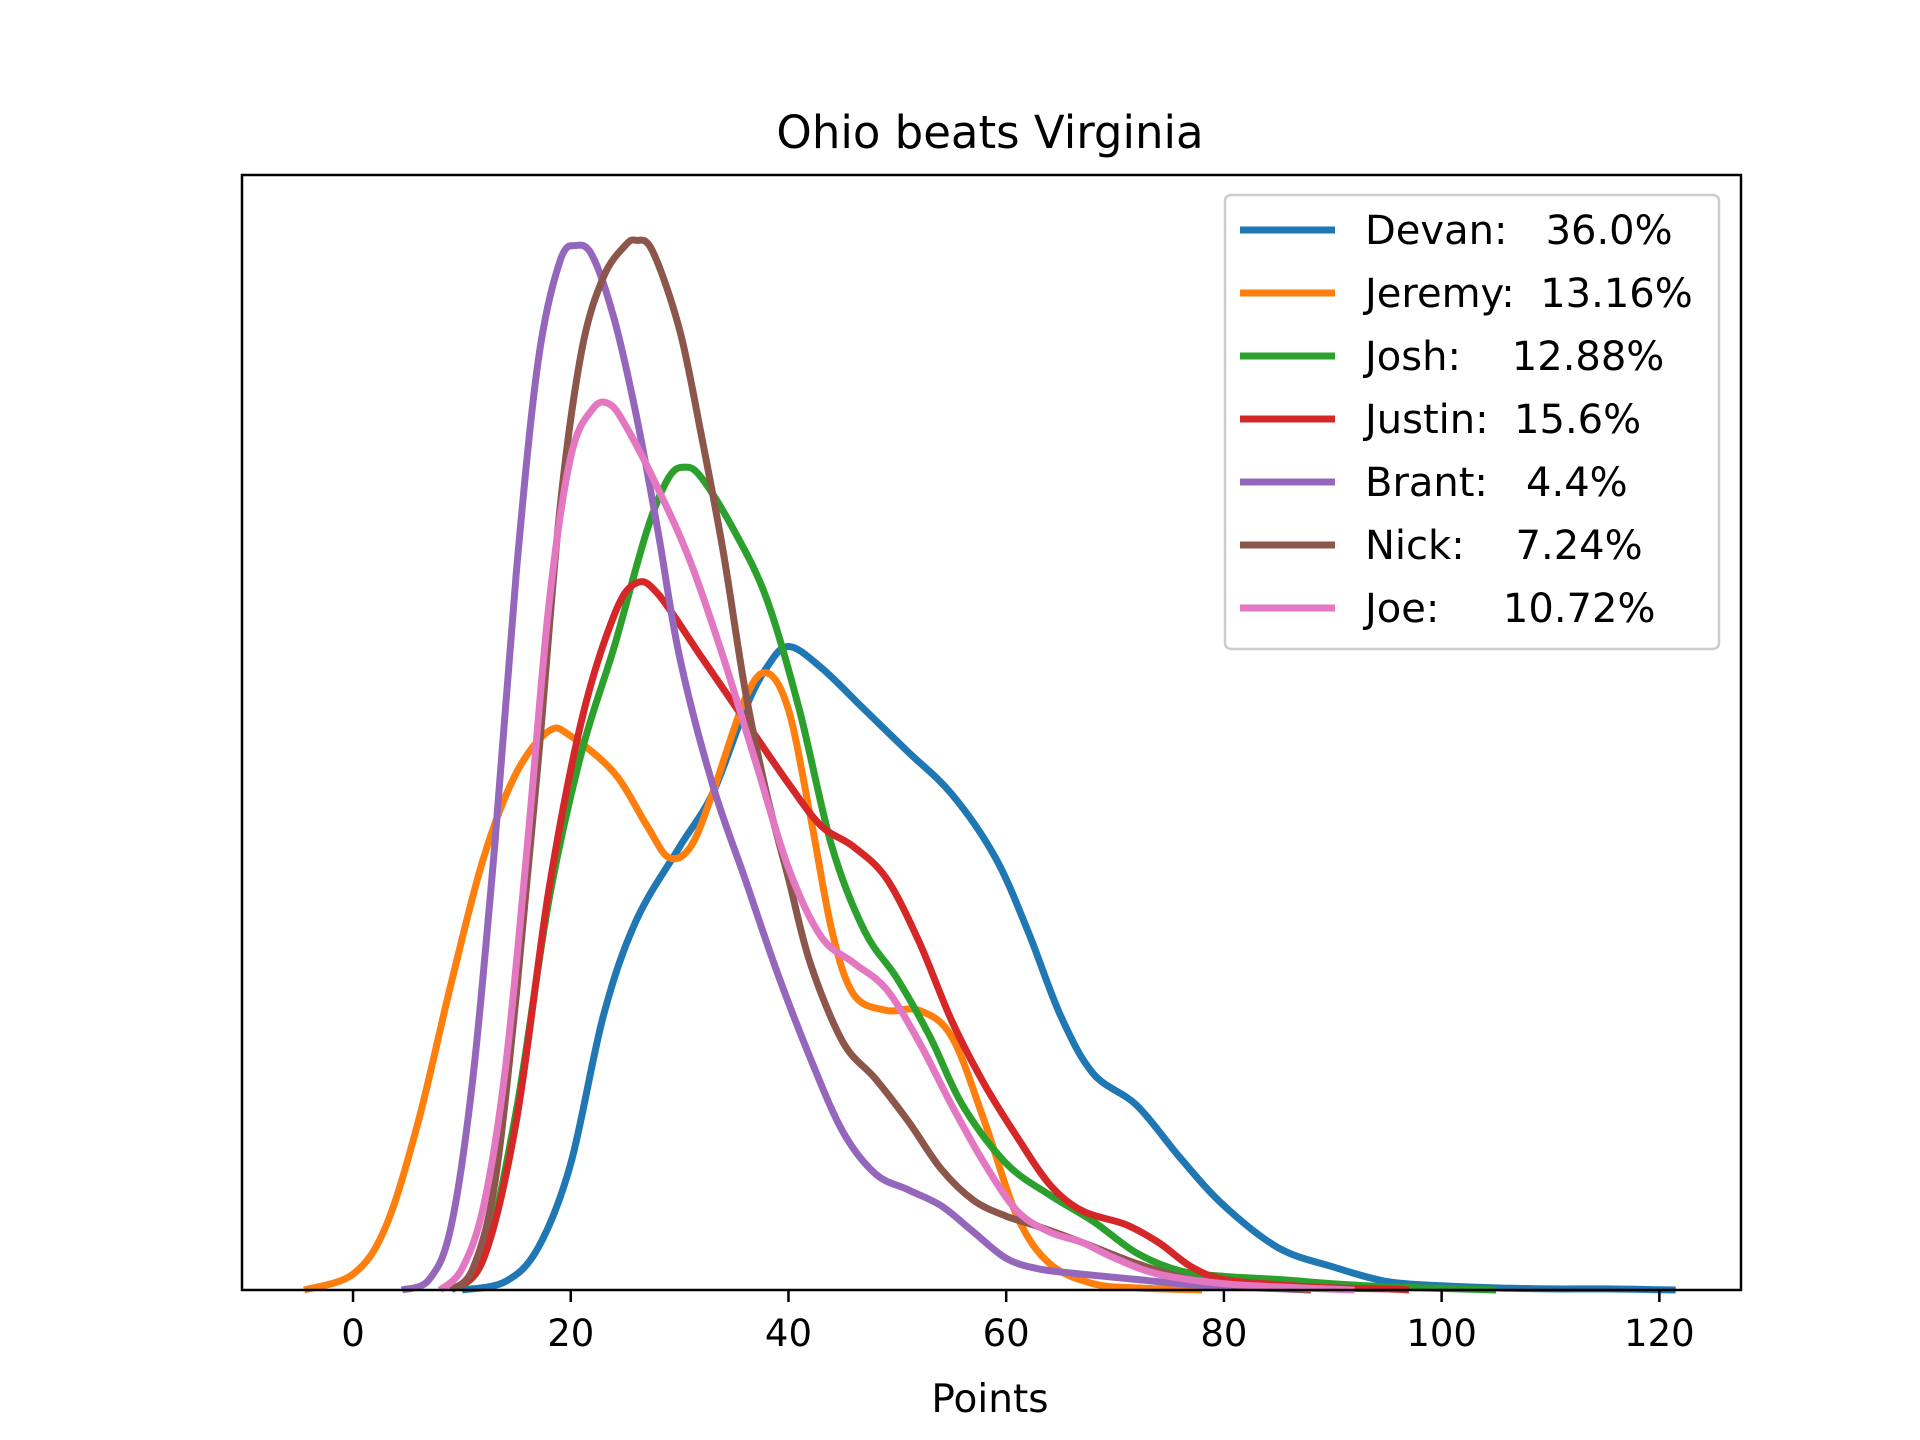 The width and height of the screenshot is (1920, 1440). I want to click on legend-label: Jeremy: 13.16%, so click(1527, 294).